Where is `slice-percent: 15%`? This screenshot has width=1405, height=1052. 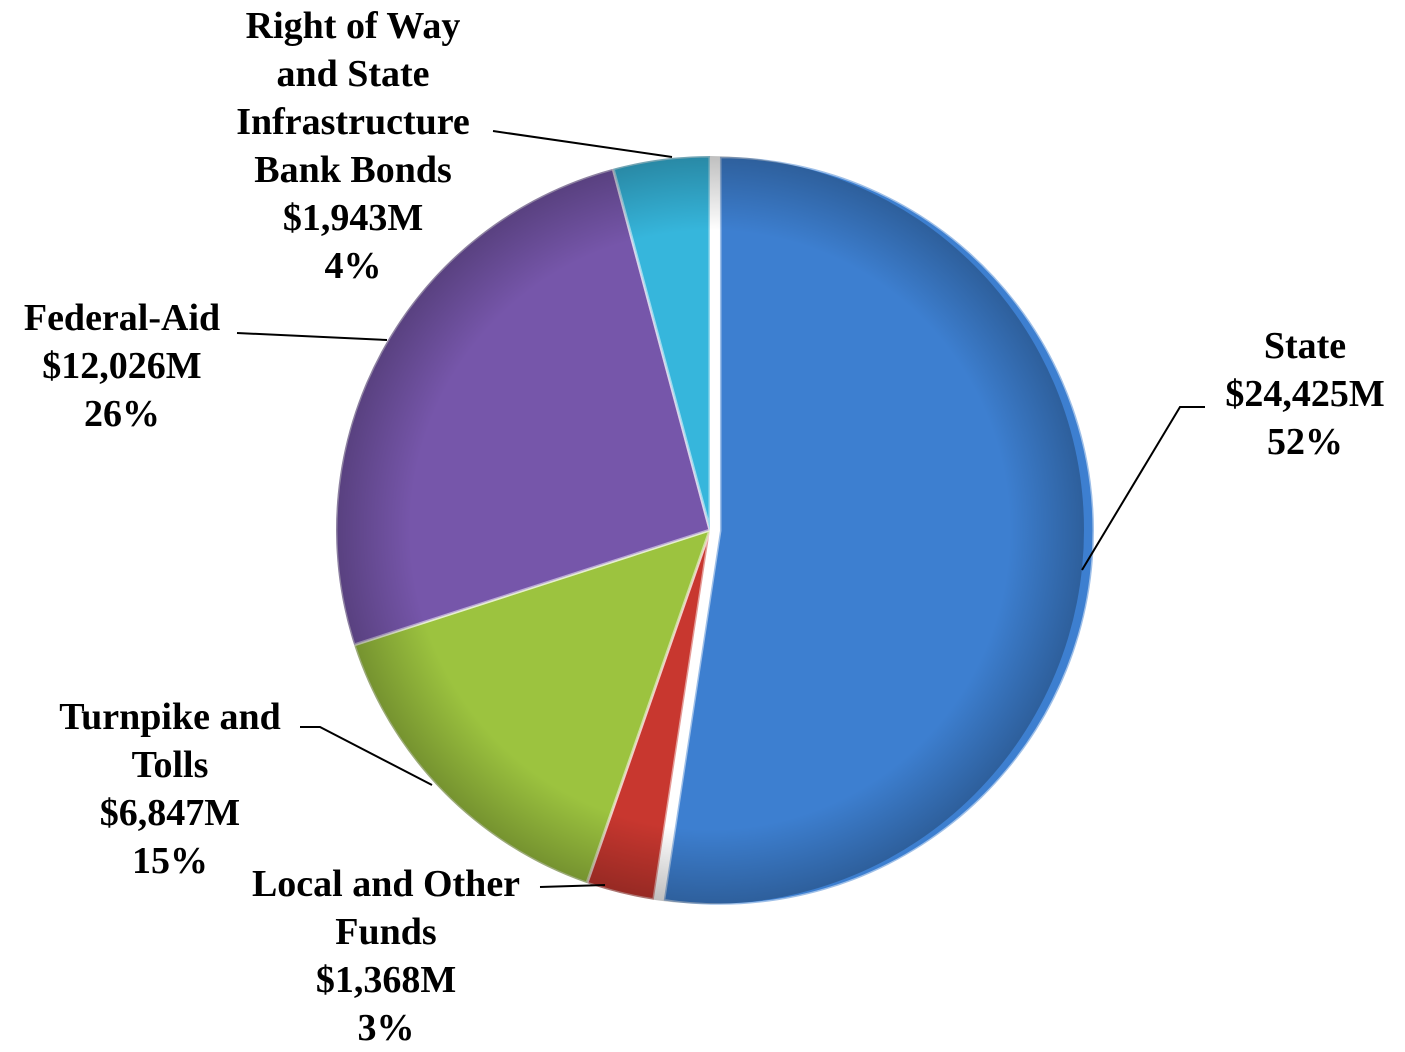
slice-percent: 15% is located at coordinates (169, 861).